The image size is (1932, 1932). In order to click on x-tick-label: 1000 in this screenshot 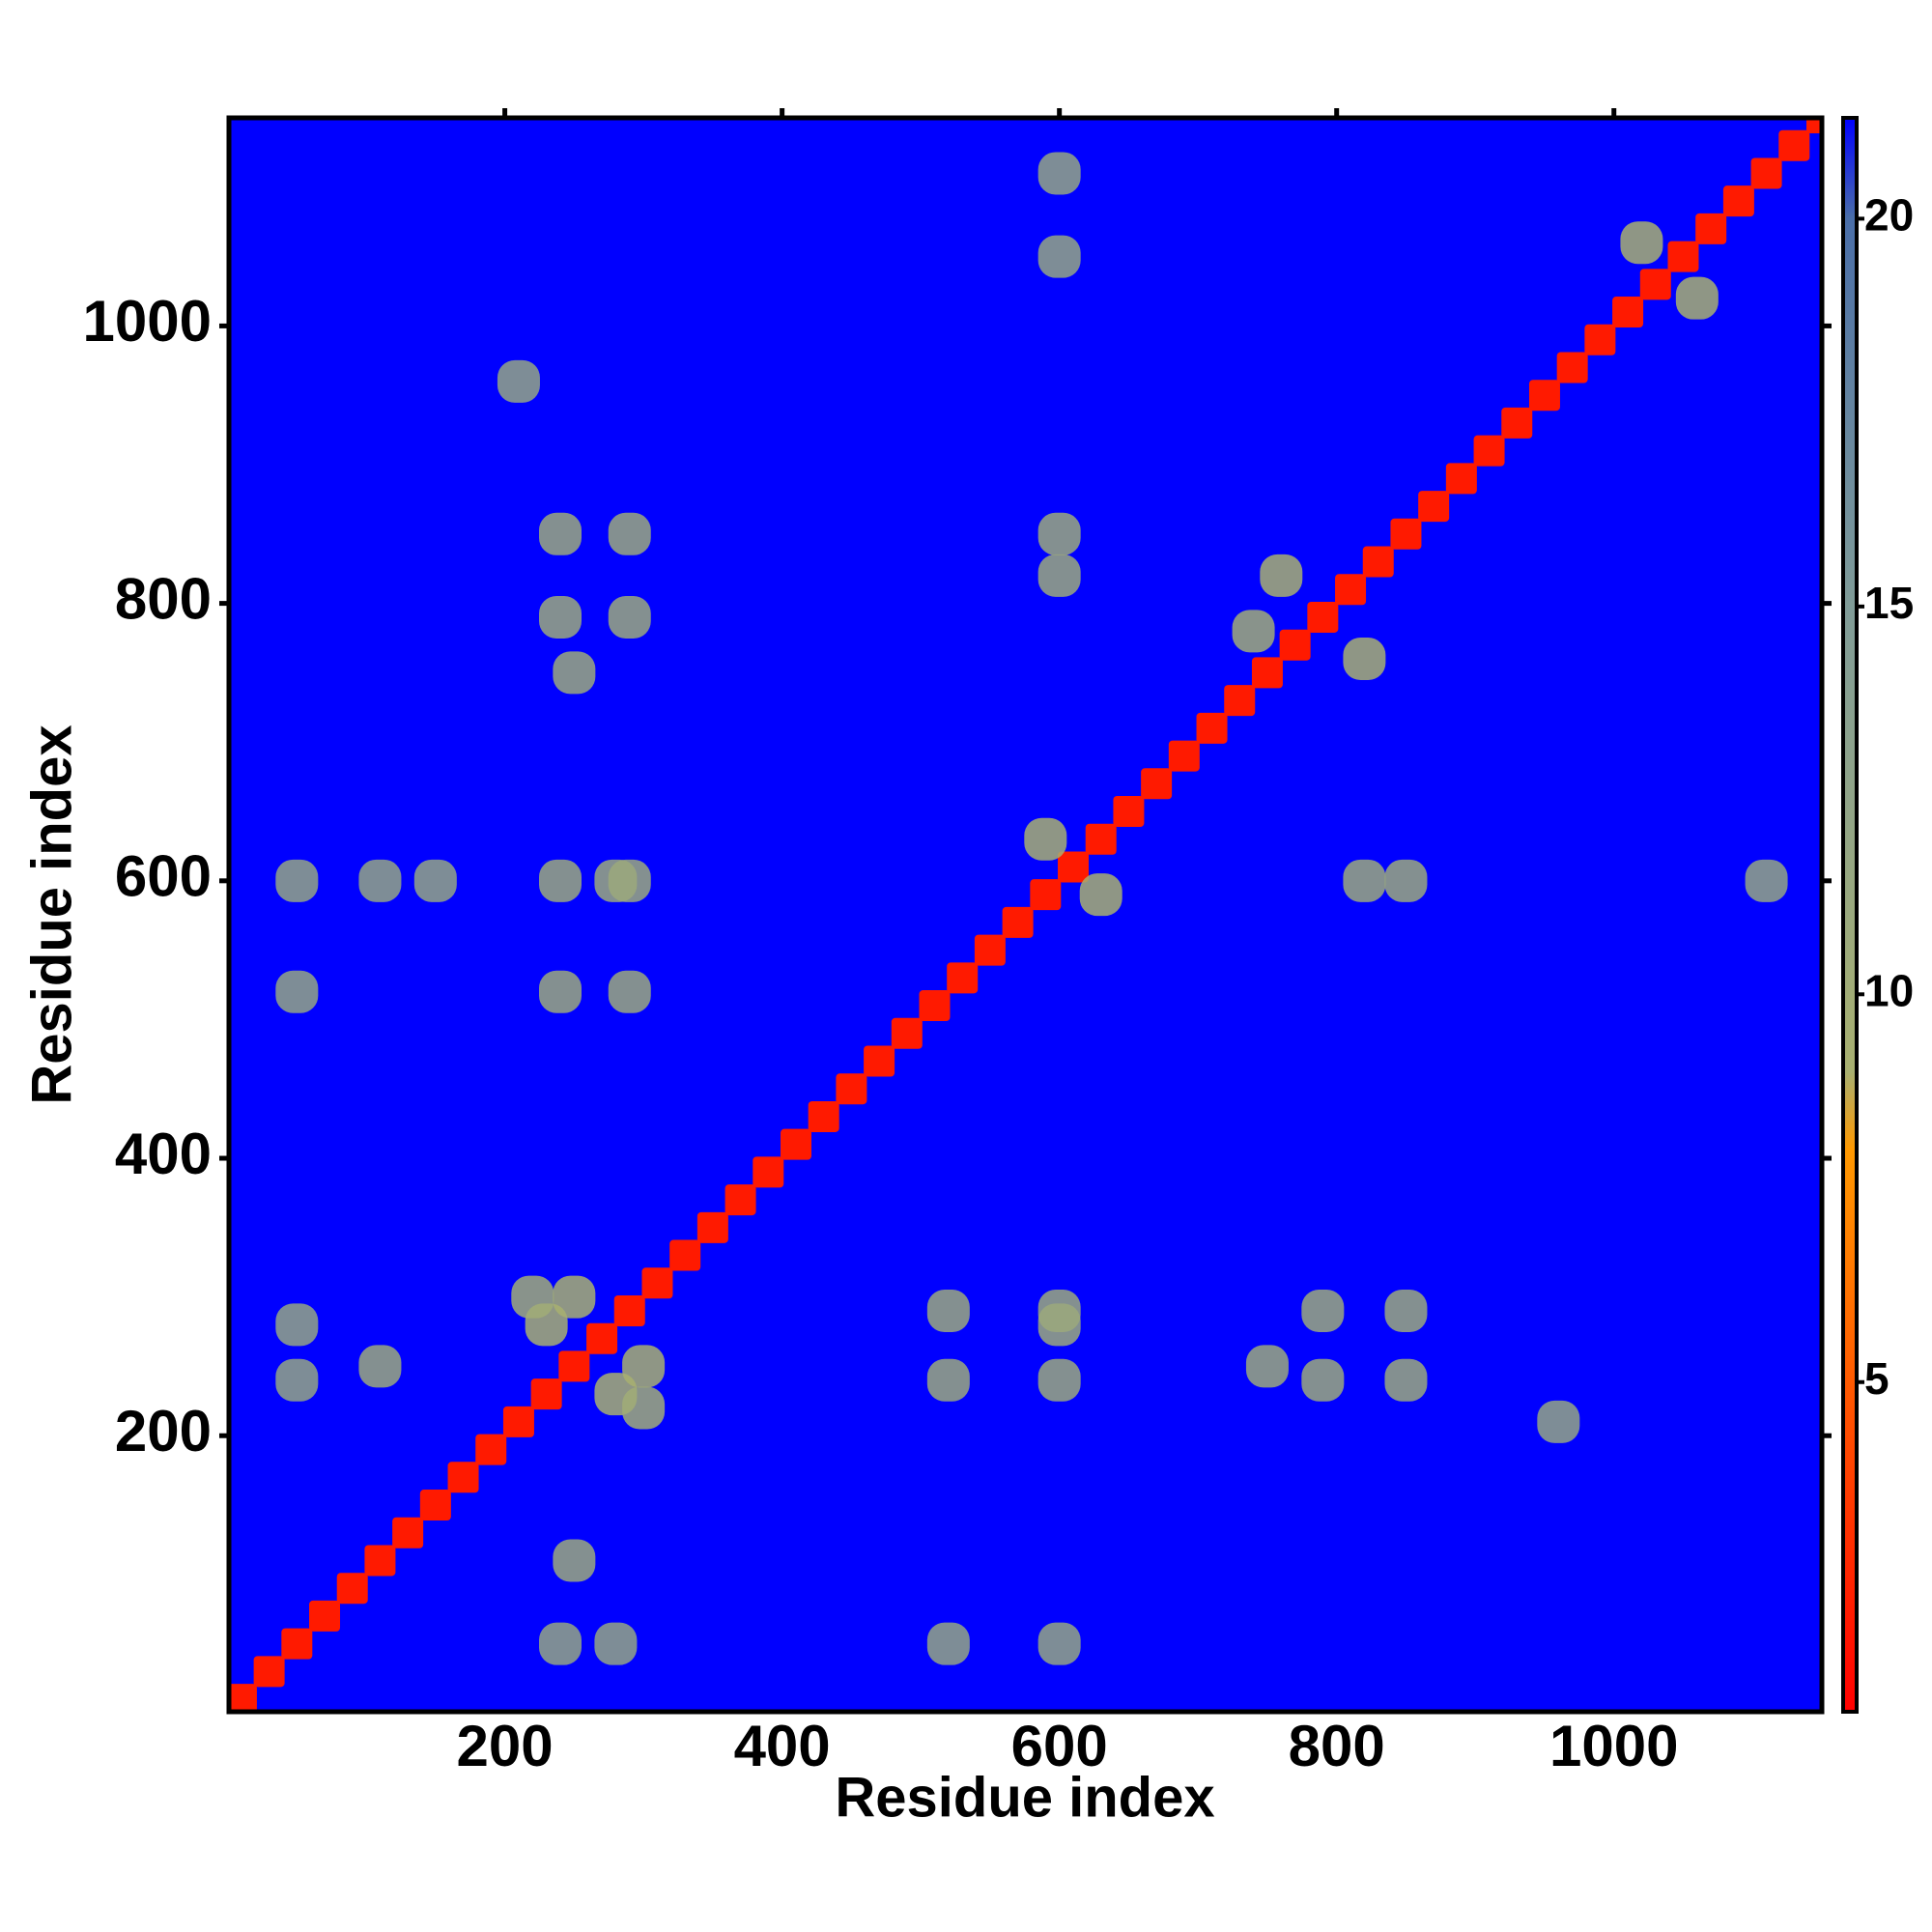, I will do `click(1613, 1746)`.